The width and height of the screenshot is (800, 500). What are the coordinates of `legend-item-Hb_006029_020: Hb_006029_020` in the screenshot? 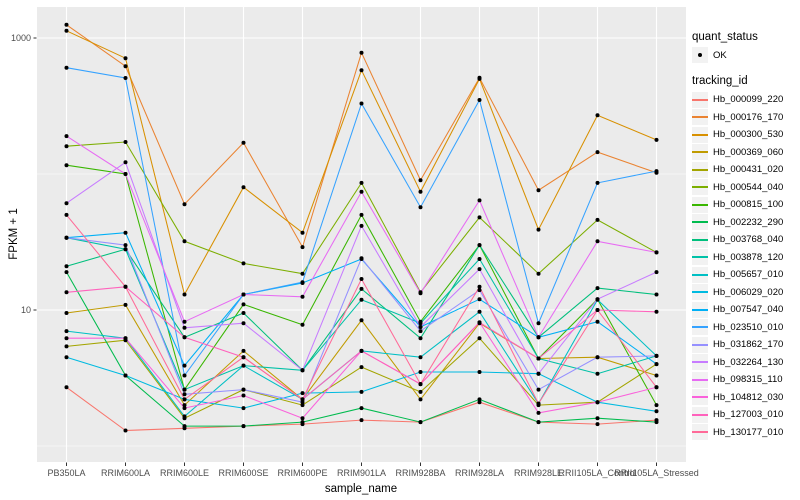 It's located at (737, 293).